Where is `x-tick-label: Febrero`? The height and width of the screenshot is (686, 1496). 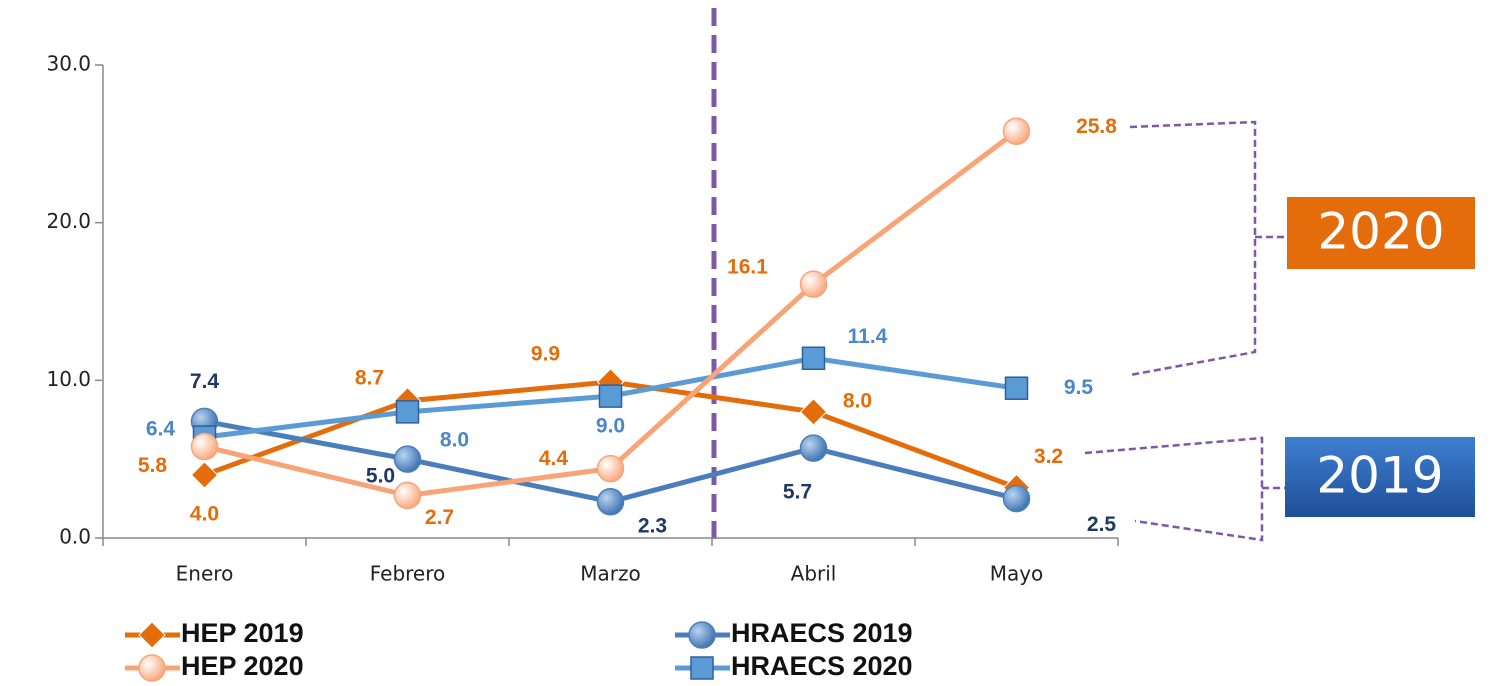
x-tick-label: Febrero is located at coordinates (408, 574).